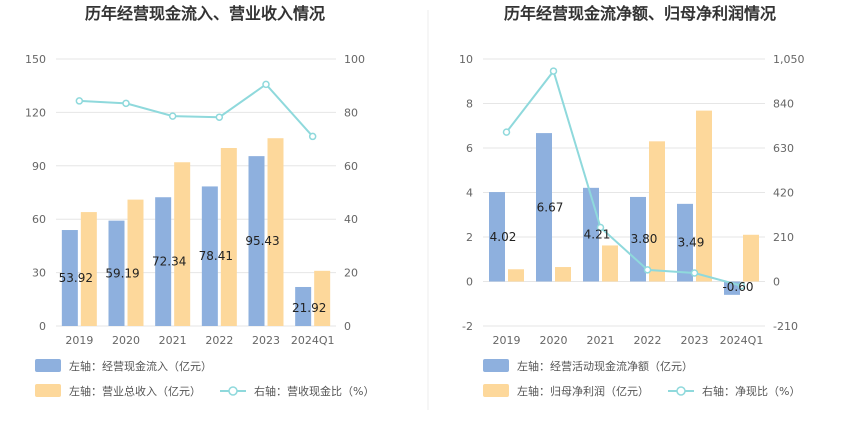 This screenshot has width=850, height=437. Describe the element at coordinates (351, 219) in the screenshot. I see `right-axis-tick: 40` at that location.